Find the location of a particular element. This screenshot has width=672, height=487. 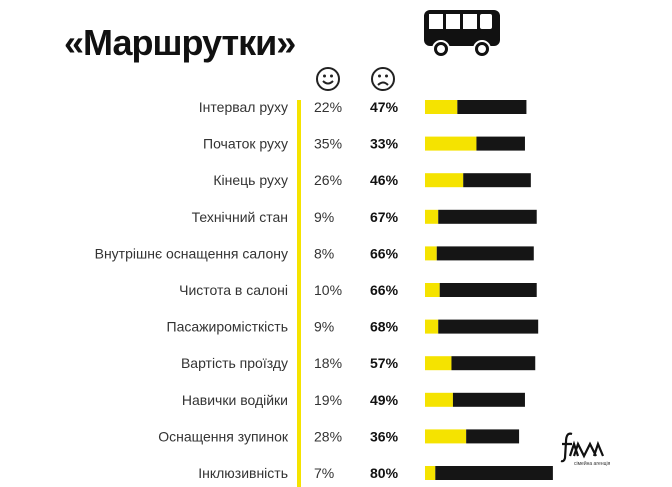

negative-value-label: 36% is located at coordinates (384, 436).